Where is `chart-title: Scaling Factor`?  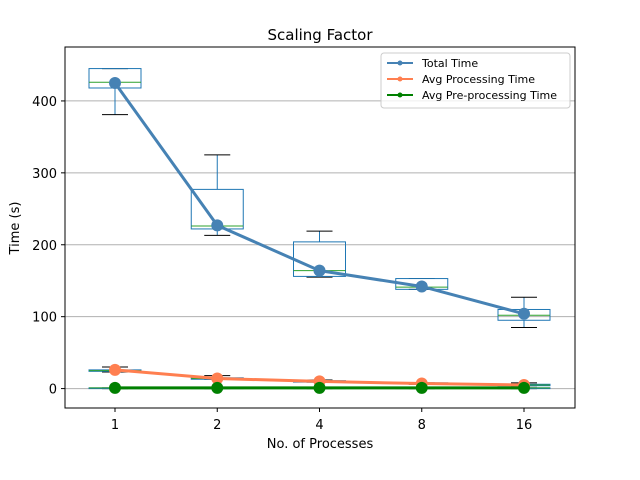 chart-title: Scaling Factor is located at coordinates (320, 35).